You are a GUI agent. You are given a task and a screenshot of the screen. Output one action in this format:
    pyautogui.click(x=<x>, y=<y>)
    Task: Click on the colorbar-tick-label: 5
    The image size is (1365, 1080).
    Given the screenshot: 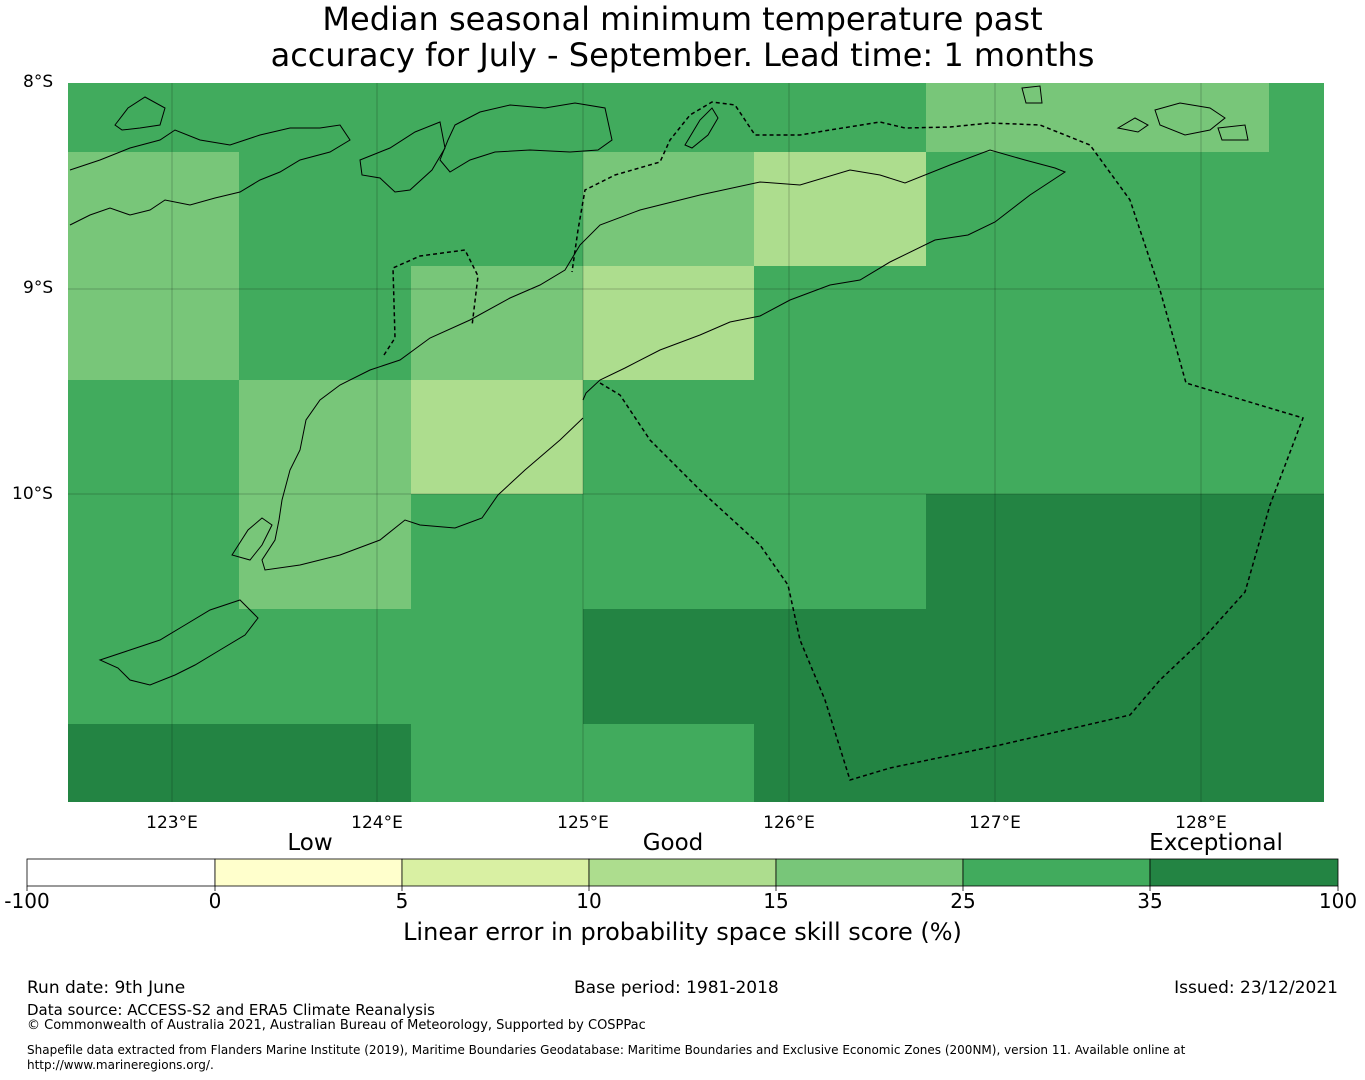 What is the action you would take?
    pyautogui.click(x=402, y=901)
    